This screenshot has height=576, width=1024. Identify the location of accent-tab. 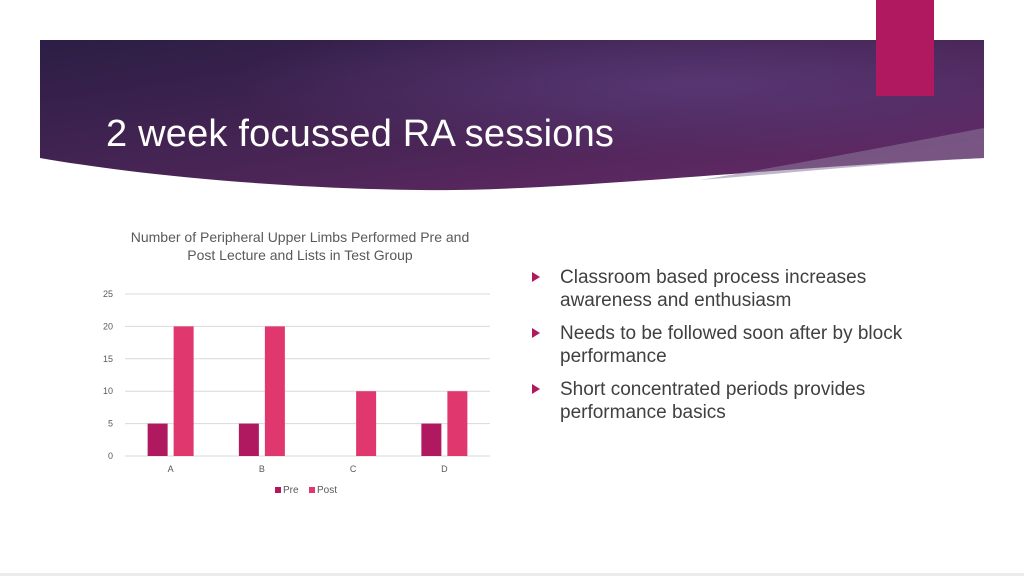
(905, 48).